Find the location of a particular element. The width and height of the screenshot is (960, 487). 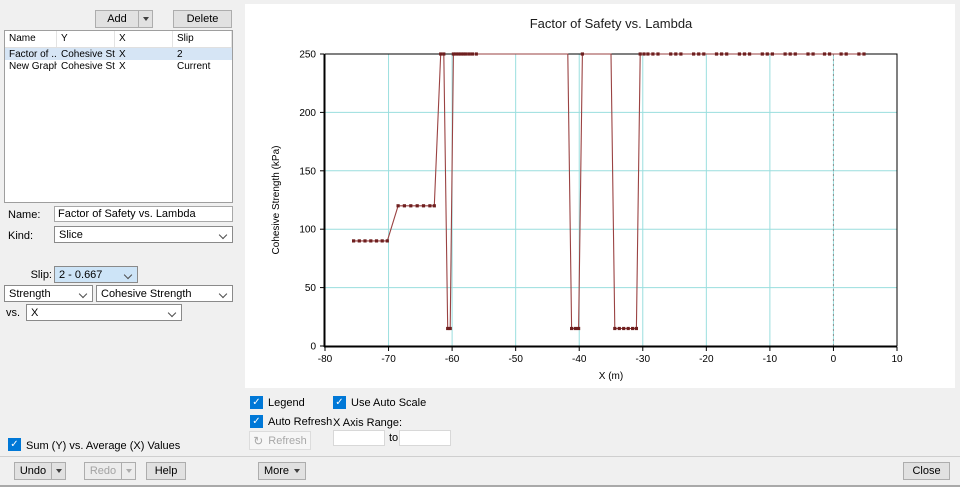

column-header: Name is located at coordinates (31, 39).